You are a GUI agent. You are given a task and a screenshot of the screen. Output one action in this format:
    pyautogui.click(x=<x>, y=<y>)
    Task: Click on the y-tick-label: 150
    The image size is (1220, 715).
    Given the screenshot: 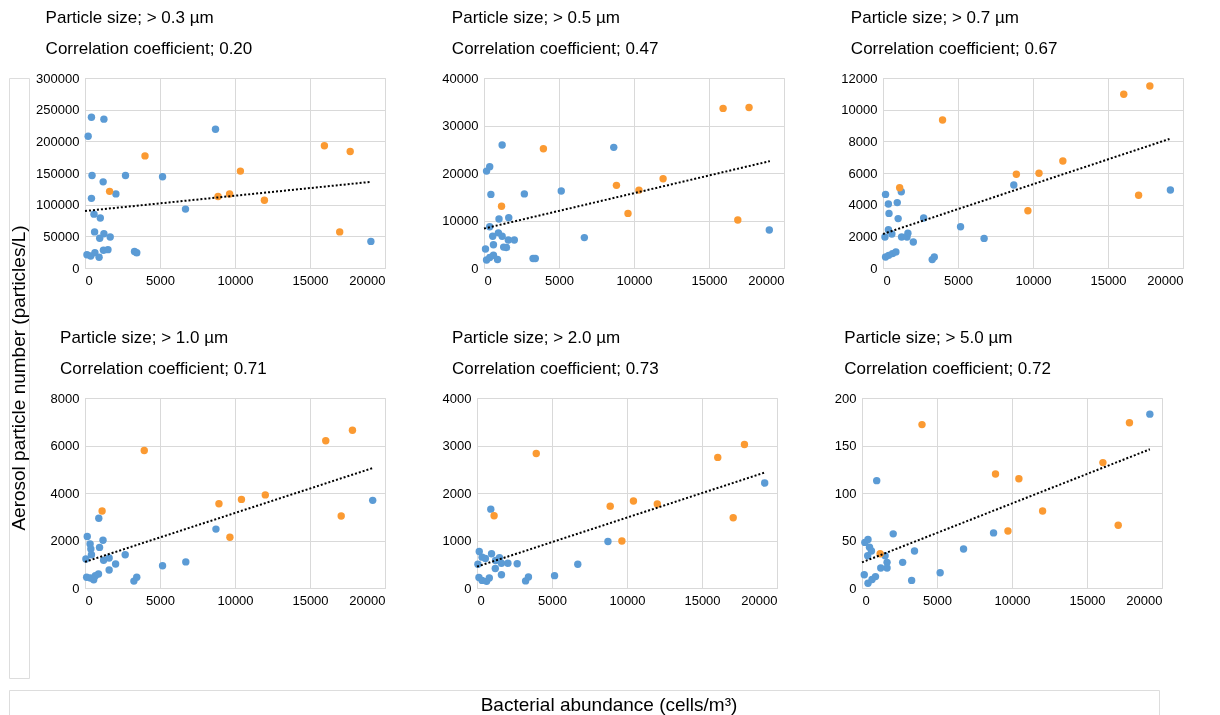 What is the action you would take?
    pyautogui.click(x=845, y=445)
    